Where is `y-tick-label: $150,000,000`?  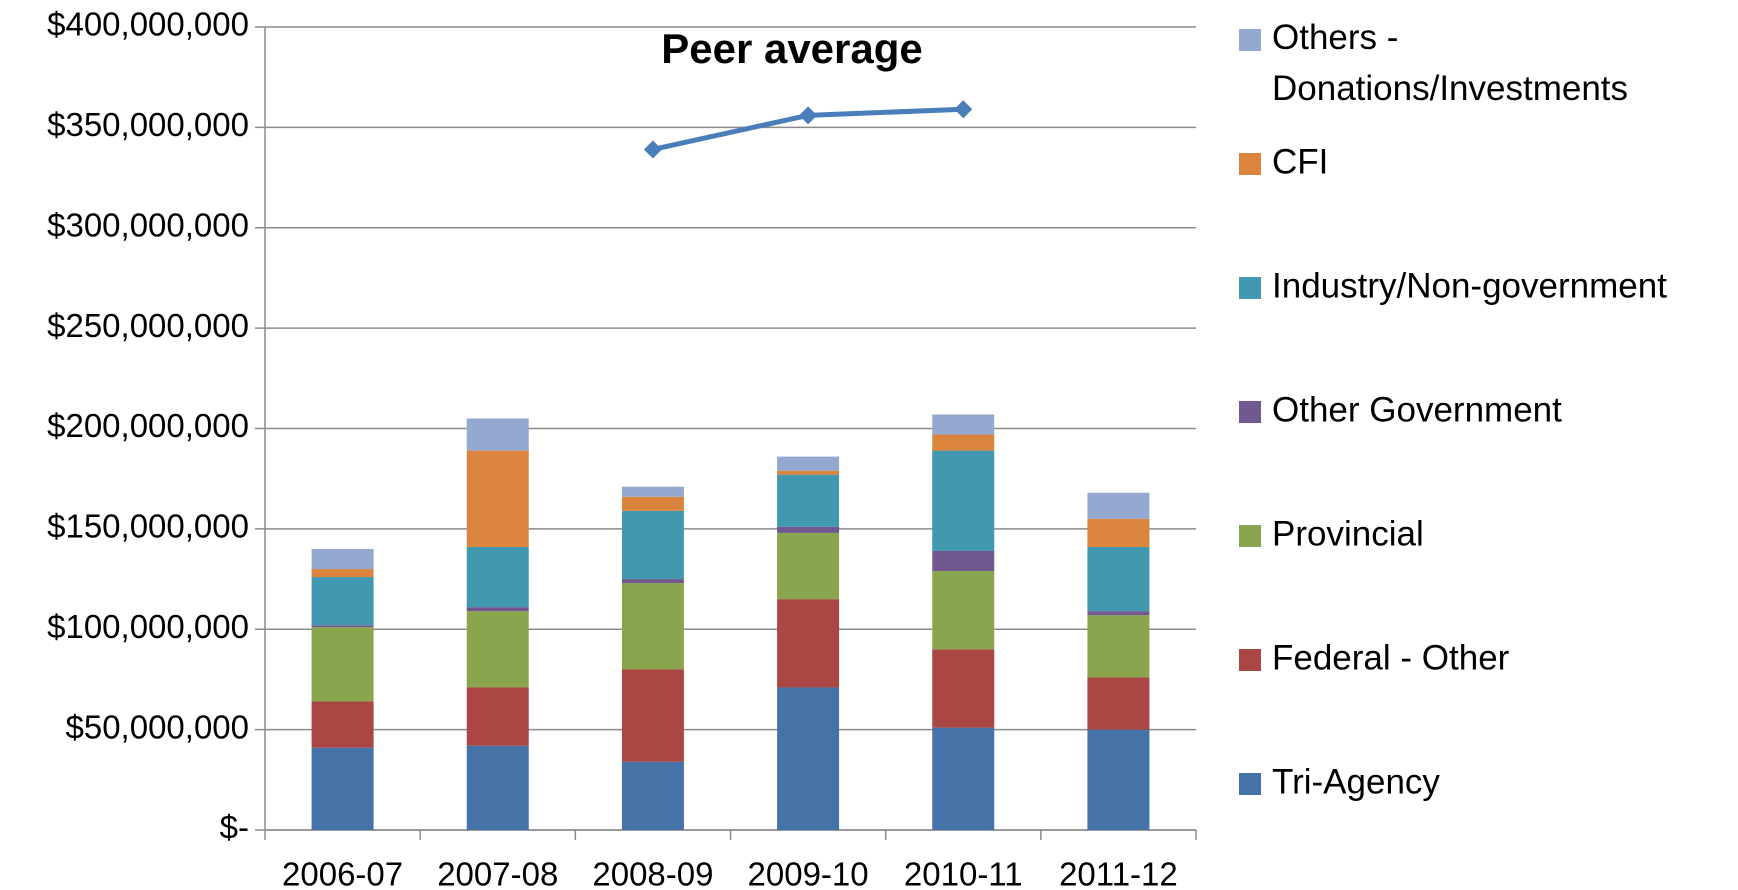 y-tick-label: $150,000,000 is located at coordinates (148, 526).